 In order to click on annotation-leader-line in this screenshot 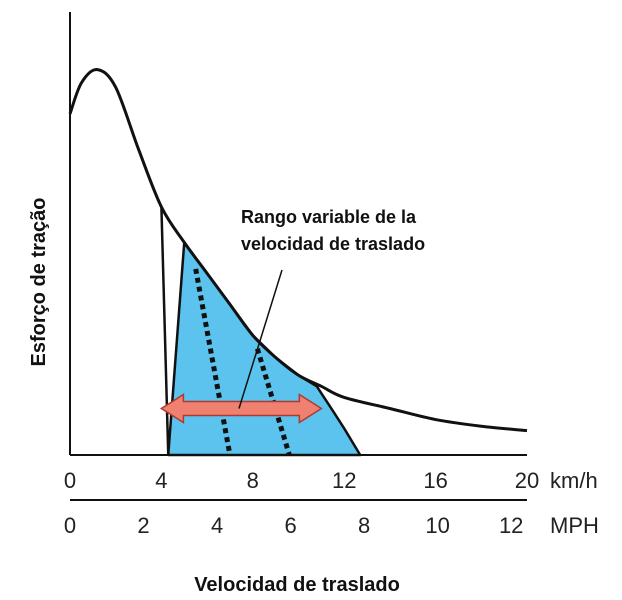, I will do `click(260, 339)`.